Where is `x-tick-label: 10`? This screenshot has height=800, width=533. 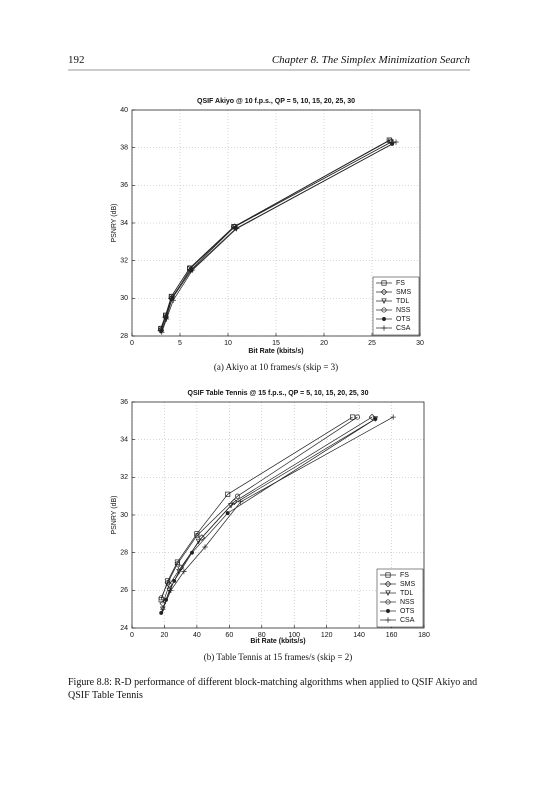
x-tick-label: 10 is located at coordinates (228, 343).